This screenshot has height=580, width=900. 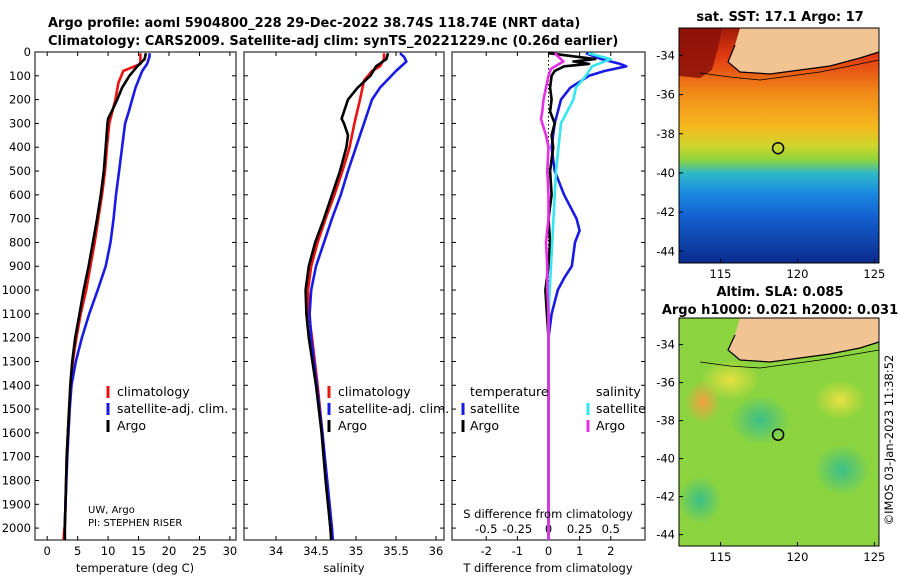 I want to click on legend-title-salinity: salinity, so click(x=618, y=391).